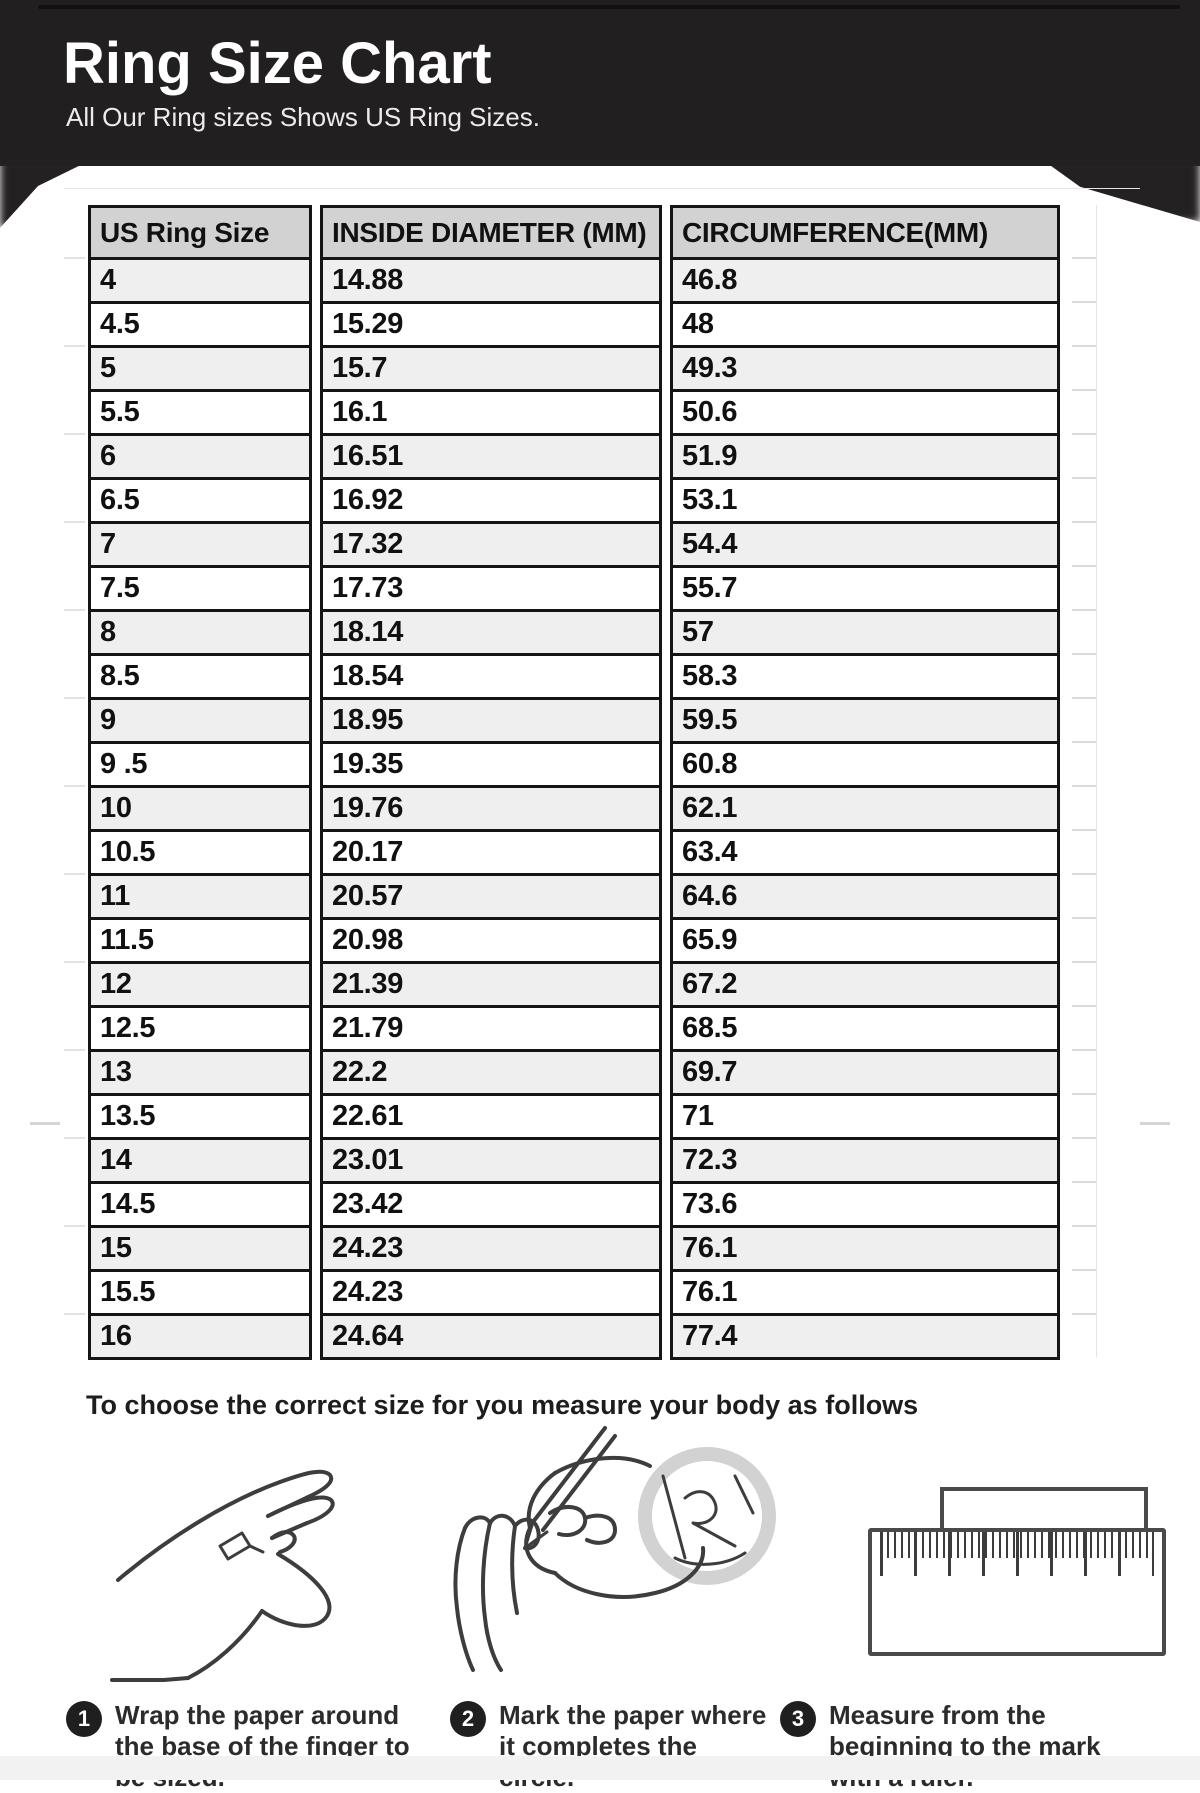  I want to click on table-cell: 21.79, so click(491, 1030).